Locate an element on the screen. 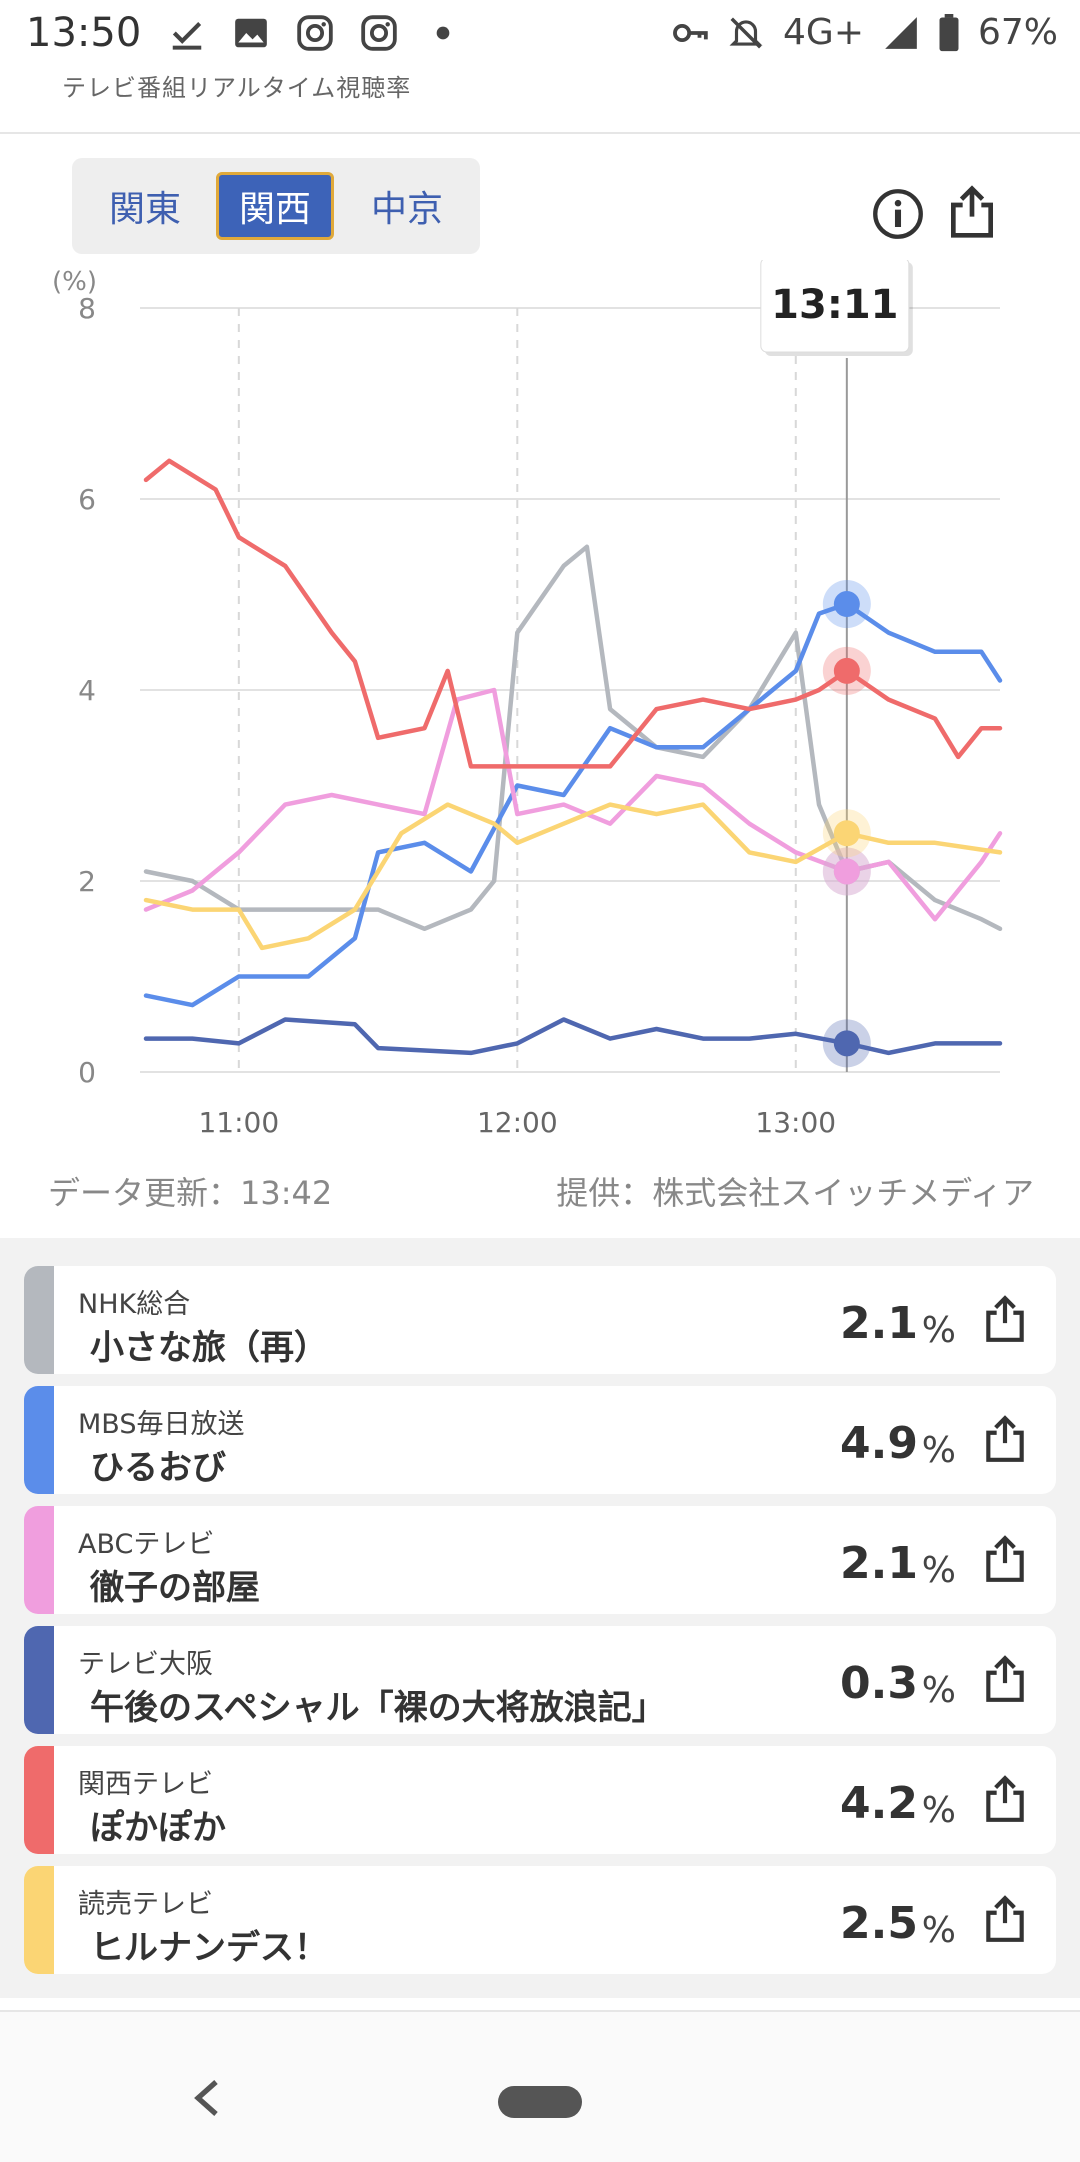 The width and height of the screenshot is (1080, 2162). x-tick-label: 11:00 is located at coordinates (238, 1122).